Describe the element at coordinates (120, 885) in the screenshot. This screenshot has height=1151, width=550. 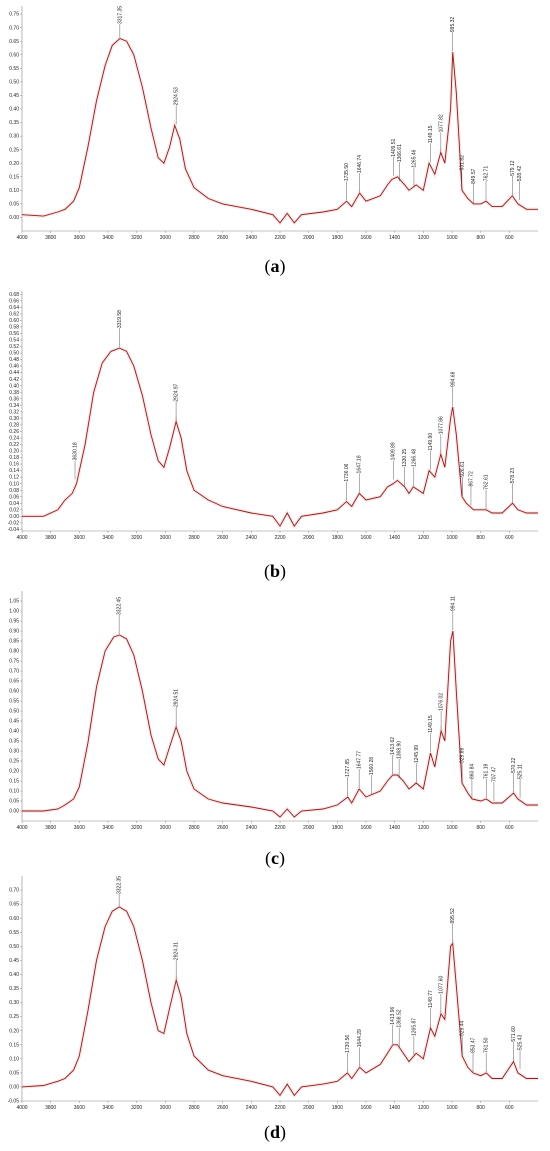
I see `peak-label: 3322.35` at that location.